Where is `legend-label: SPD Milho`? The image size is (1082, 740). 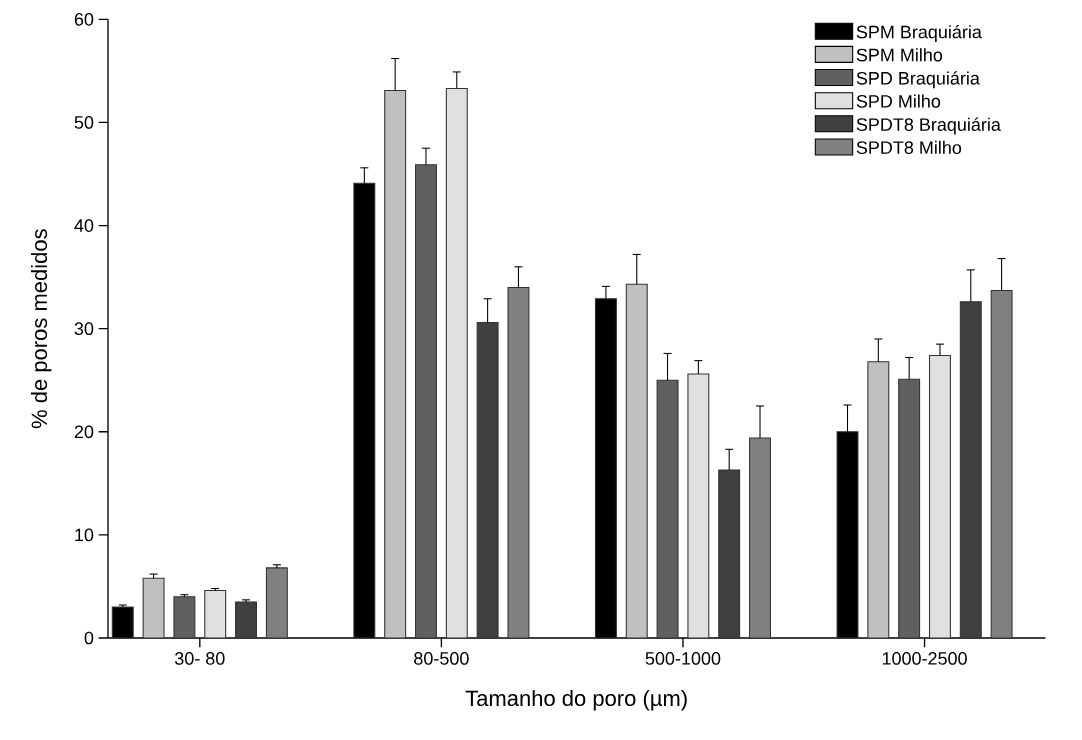 legend-label: SPD Milho is located at coordinates (898, 101).